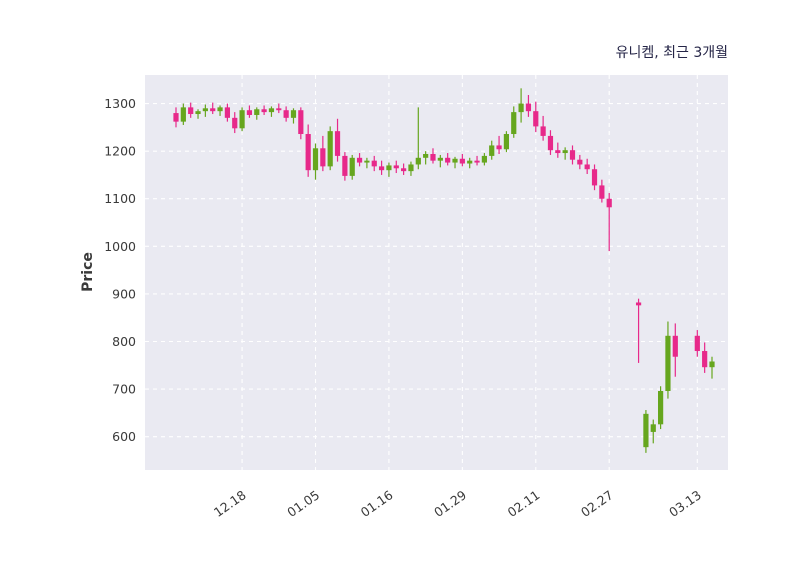 This screenshot has height=575, width=800. Describe the element at coordinates (377, 503) in the screenshot. I see `x-tick-label: 01.16` at that location.